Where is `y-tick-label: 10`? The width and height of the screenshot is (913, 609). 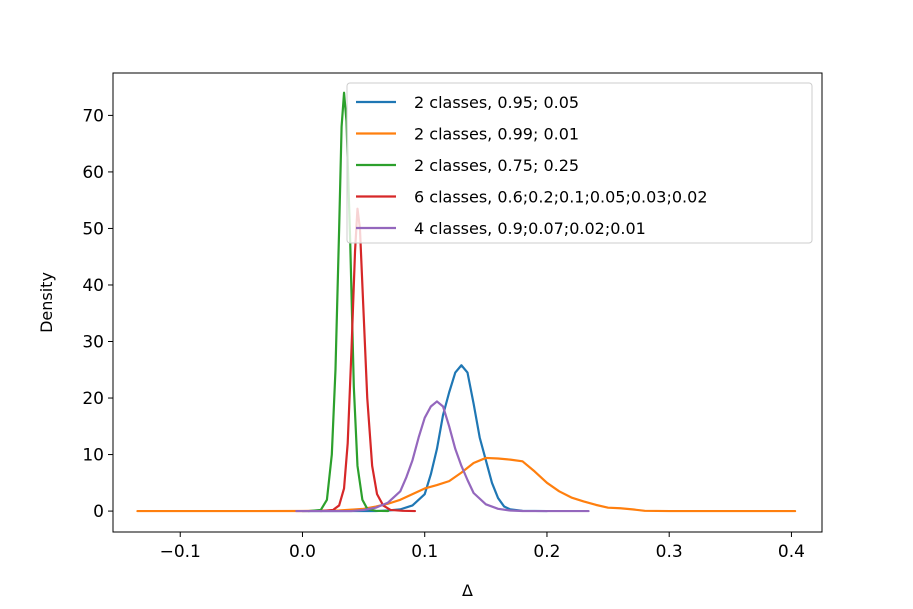 y-tick-label: 10 is located at coordinates (93, 456).